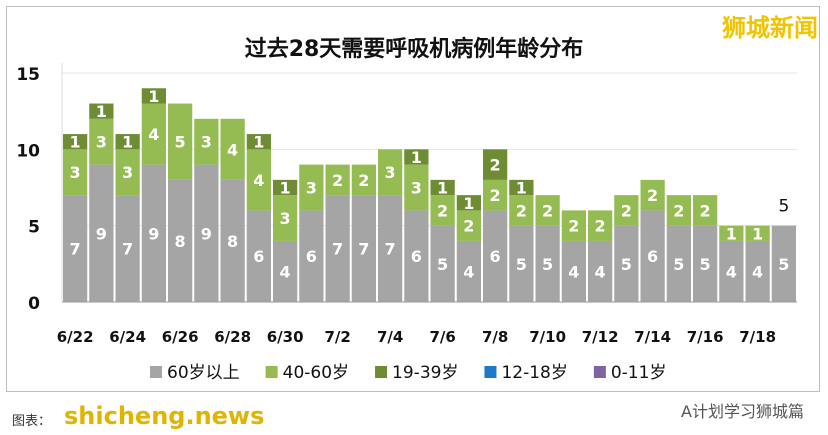 This screenshot has height=435, width=828. Describe the element at coordinates (652, 337) in the screenshot. I see `x-tick-label: 7/14` at that location.